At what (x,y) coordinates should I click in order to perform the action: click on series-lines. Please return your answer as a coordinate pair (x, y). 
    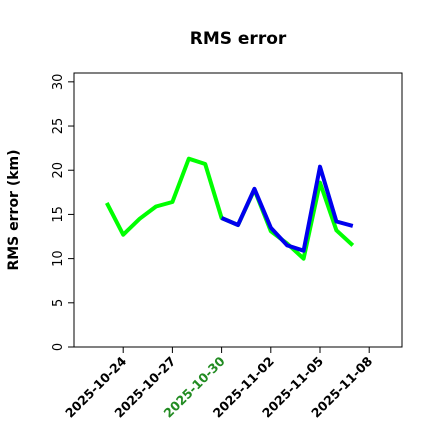
    Looking at the image, I should click on (230, 208).